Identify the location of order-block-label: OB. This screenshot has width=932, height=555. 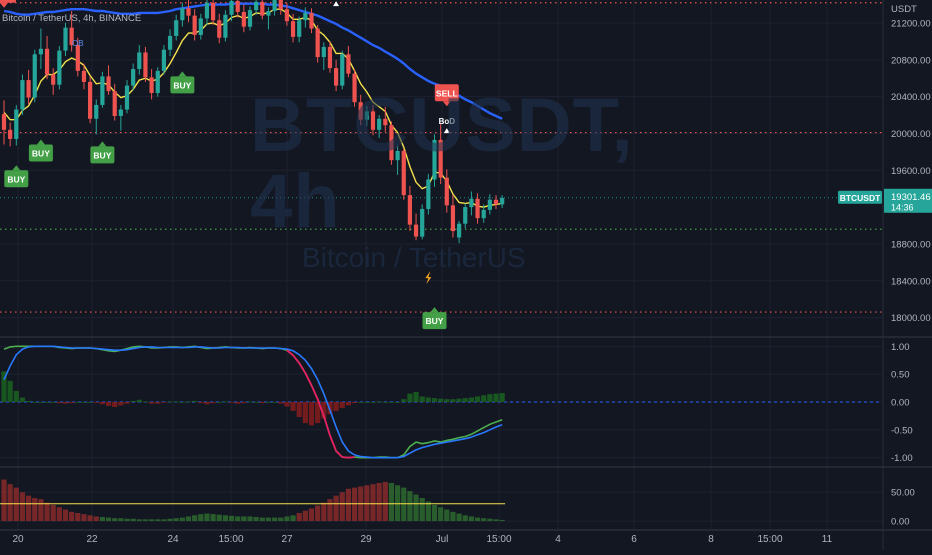
(78, 43).